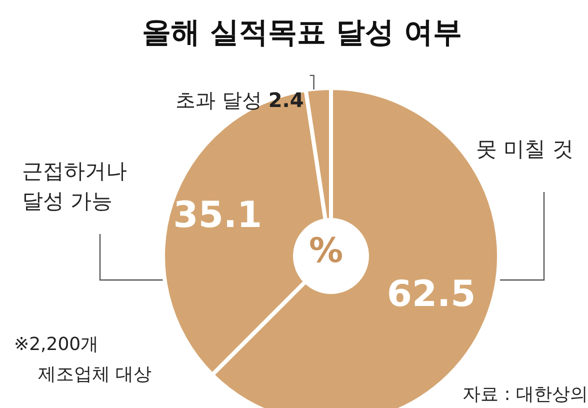 This screenshot has height=408, width=588. I want to click on slice-label: 초과 달성, so click(219, 100).